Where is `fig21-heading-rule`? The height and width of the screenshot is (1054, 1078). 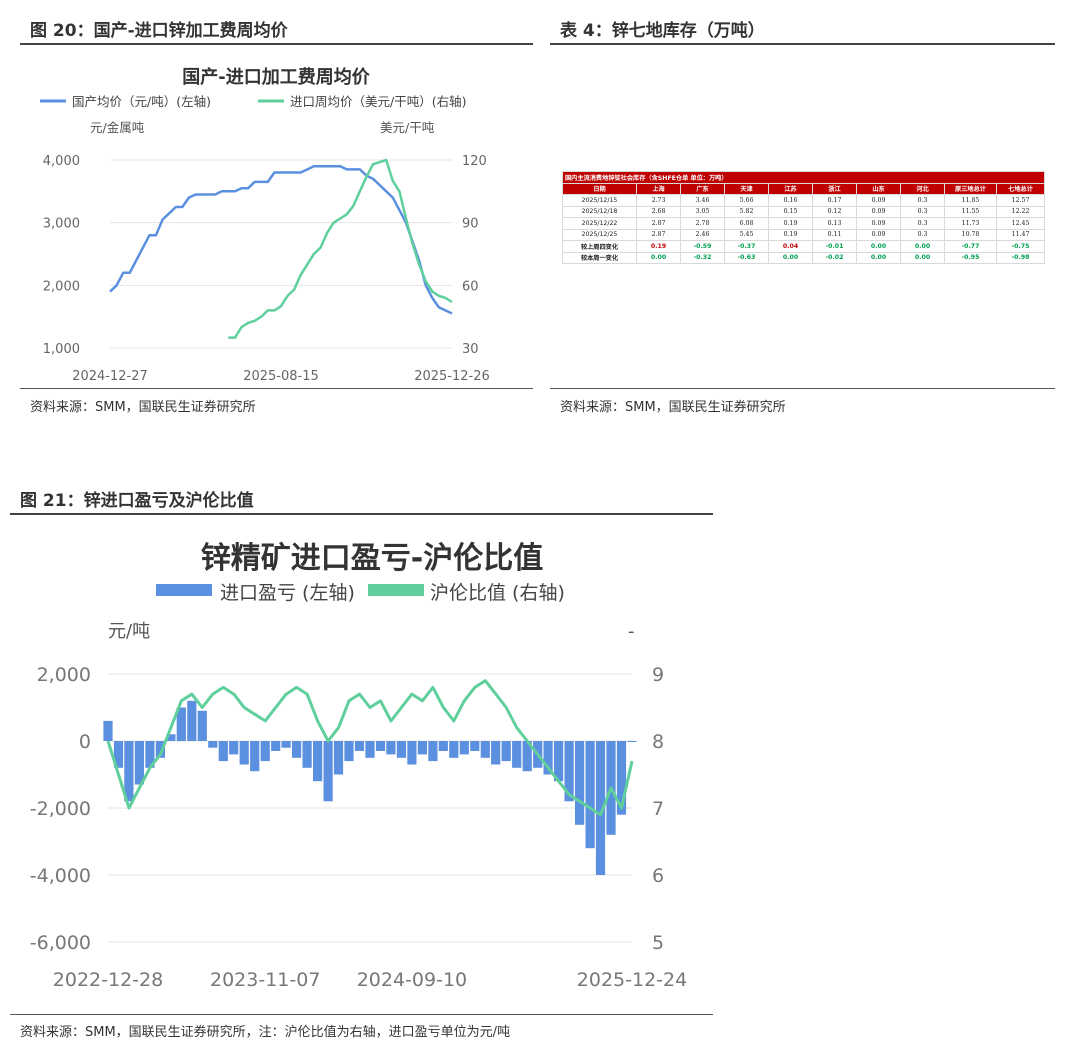
fig21-heading-rule is located at coordinates (361, 514).